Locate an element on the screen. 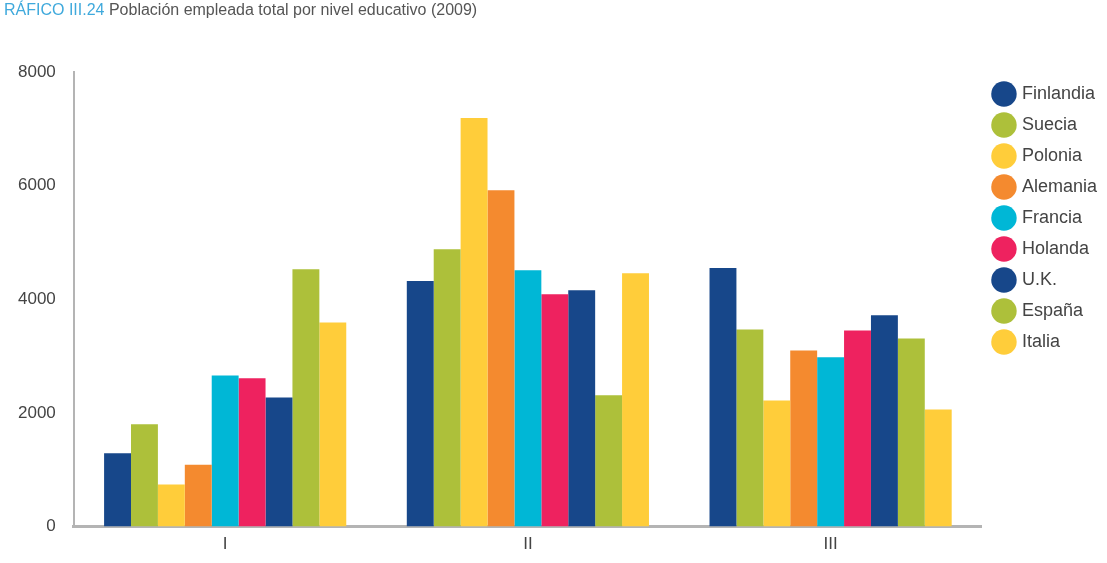  y-tick-label: 4000 is located at coordinates (36, 298).